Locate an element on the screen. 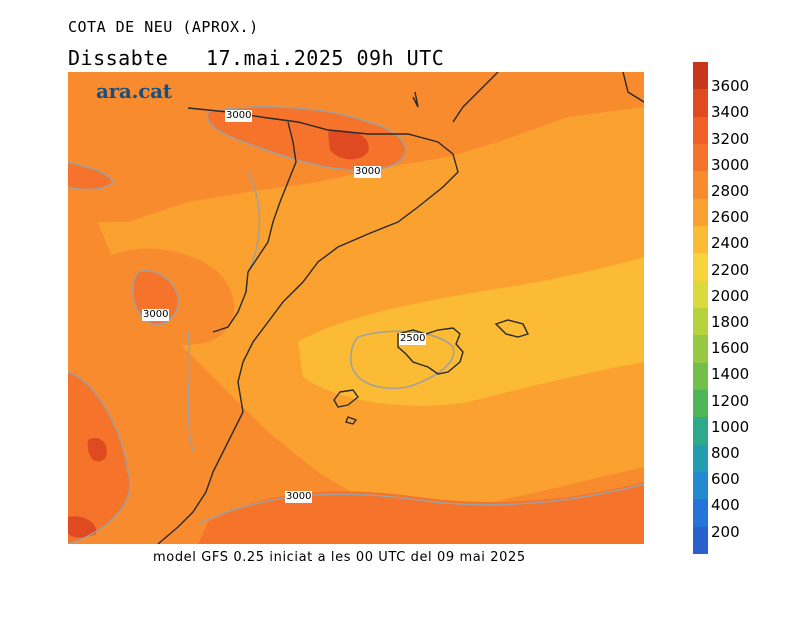  legend-label: 800 is located at coordinates (725, 453).